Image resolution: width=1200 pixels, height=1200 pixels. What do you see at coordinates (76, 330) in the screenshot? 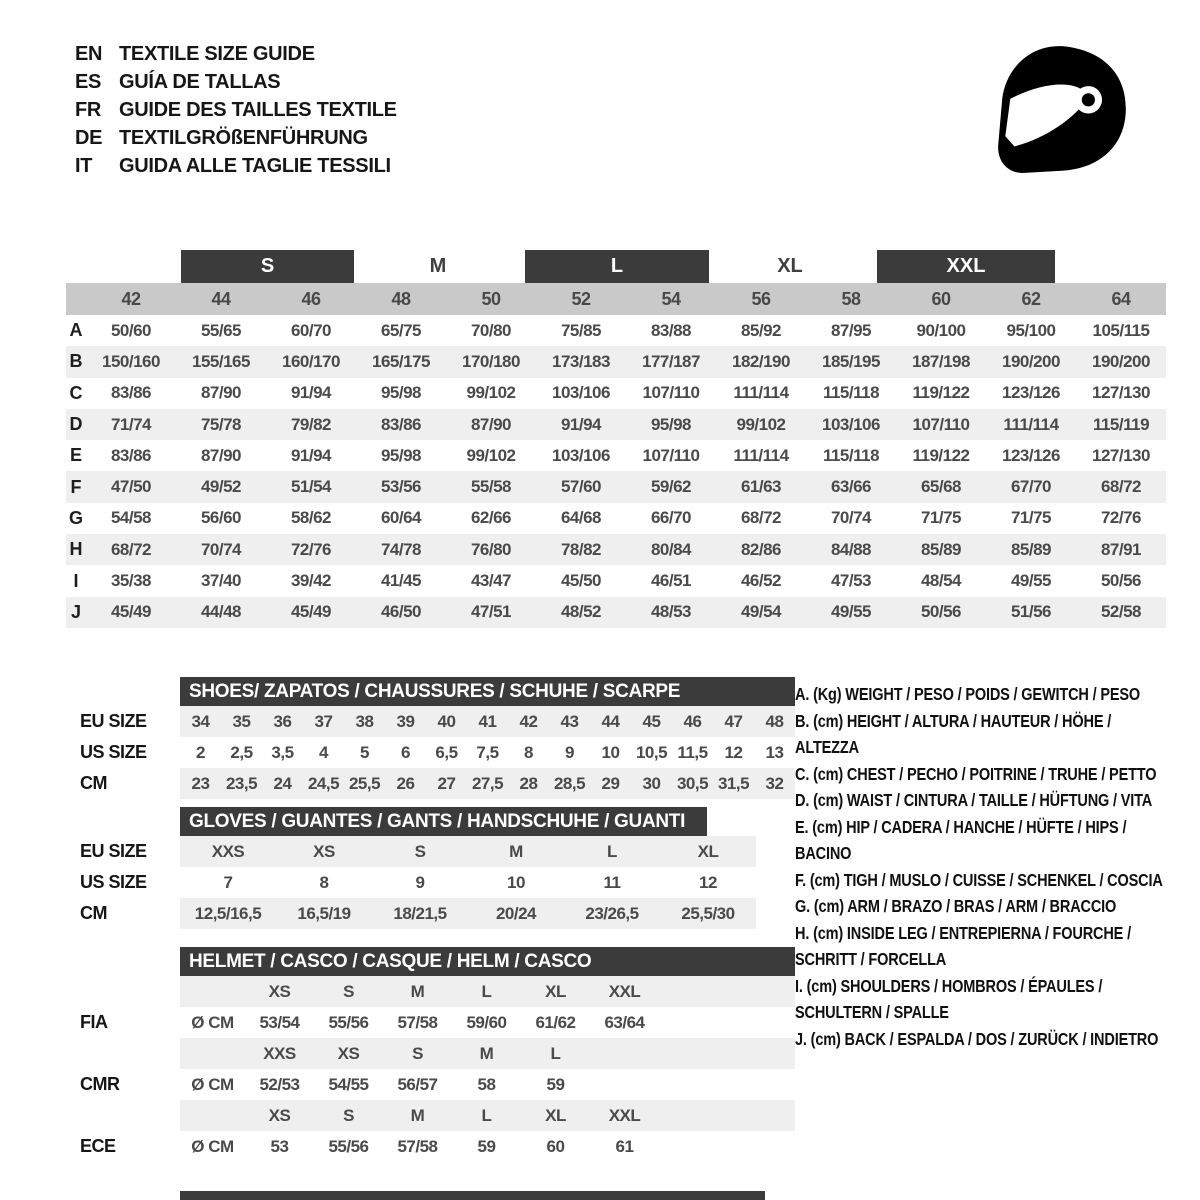
I see `measurement-row-letter: A` at bounding box center [76, 330].